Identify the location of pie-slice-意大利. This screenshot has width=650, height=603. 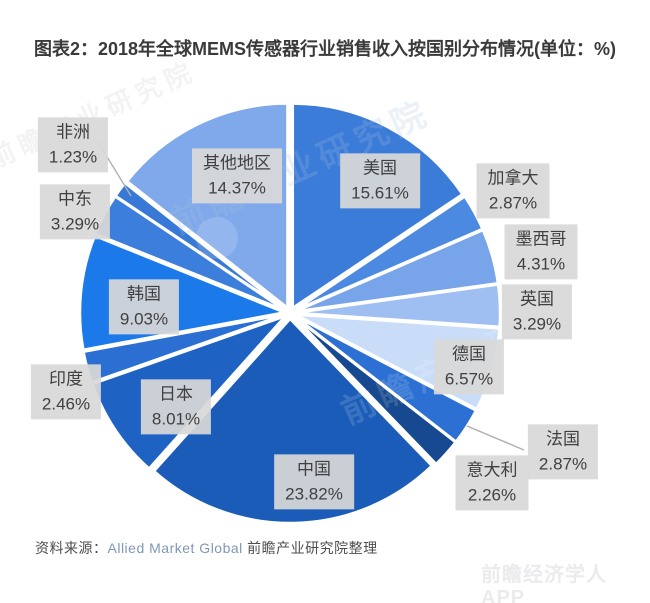
(375, 390).